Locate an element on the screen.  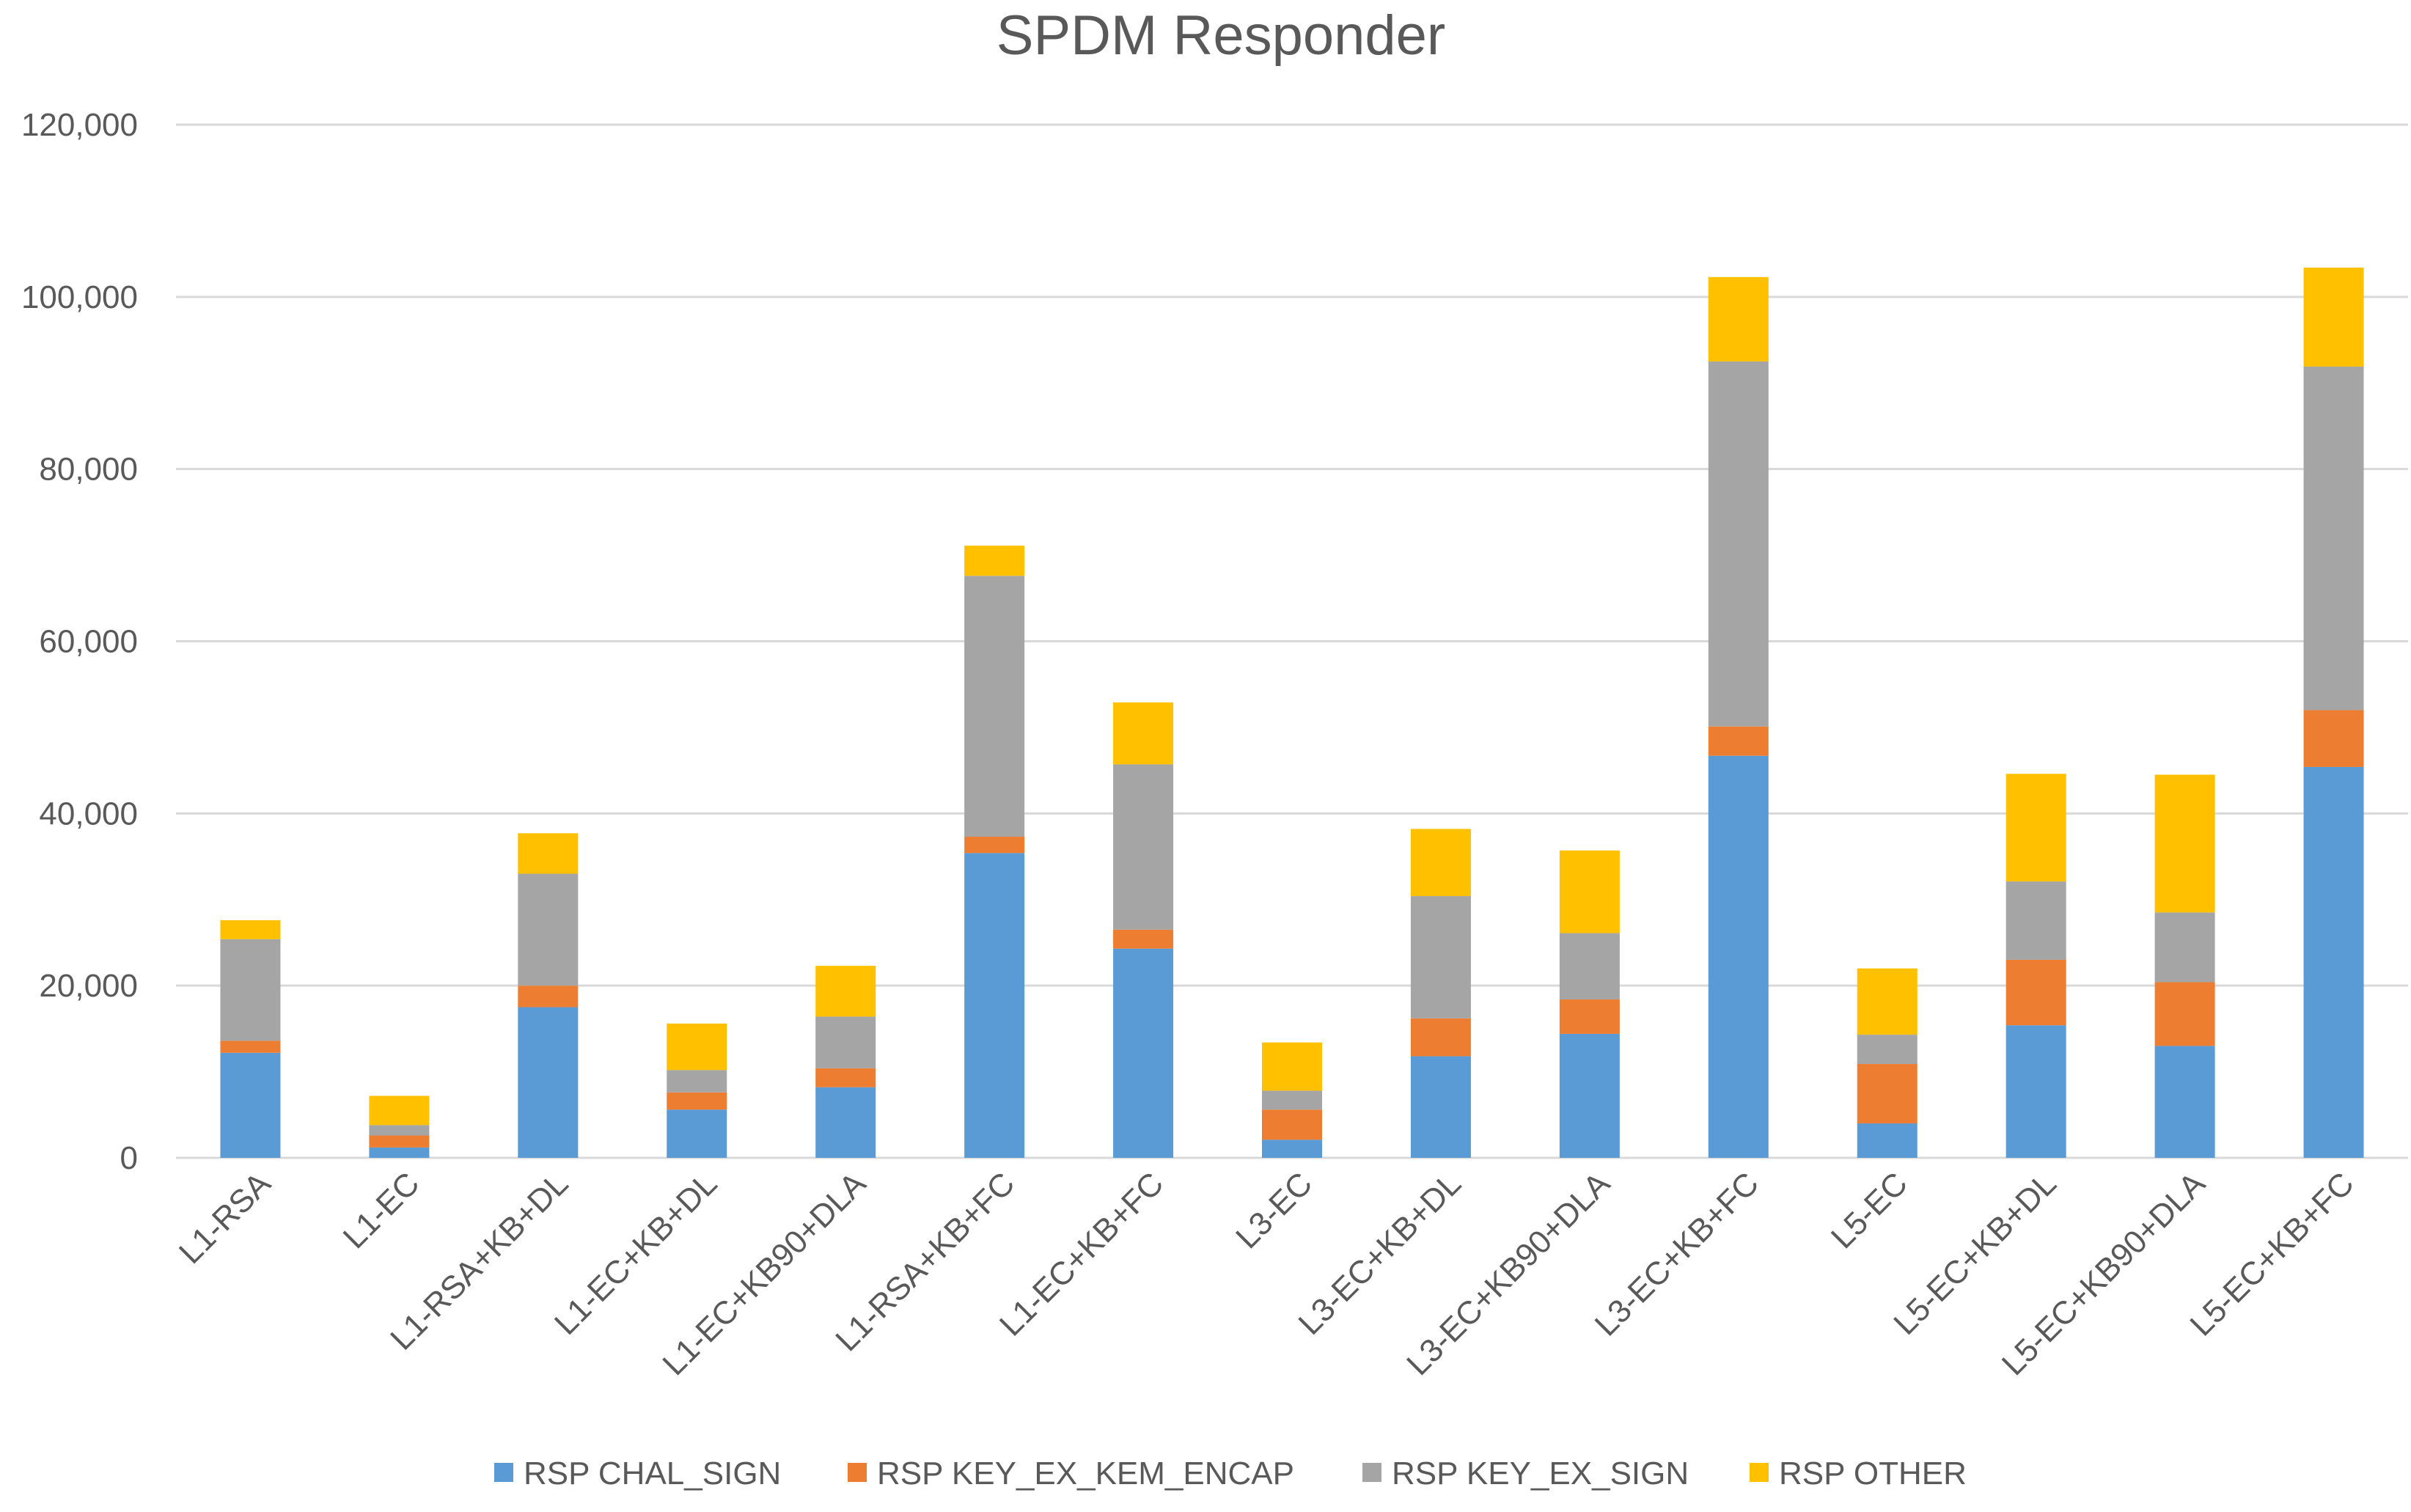
y-tick-label: 80,000 is located at coordinates (89, 470).